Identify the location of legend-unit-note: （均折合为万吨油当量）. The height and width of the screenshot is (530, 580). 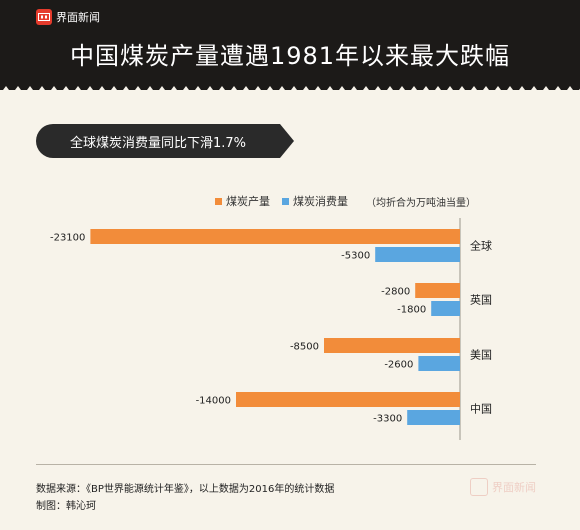
(421, 203).